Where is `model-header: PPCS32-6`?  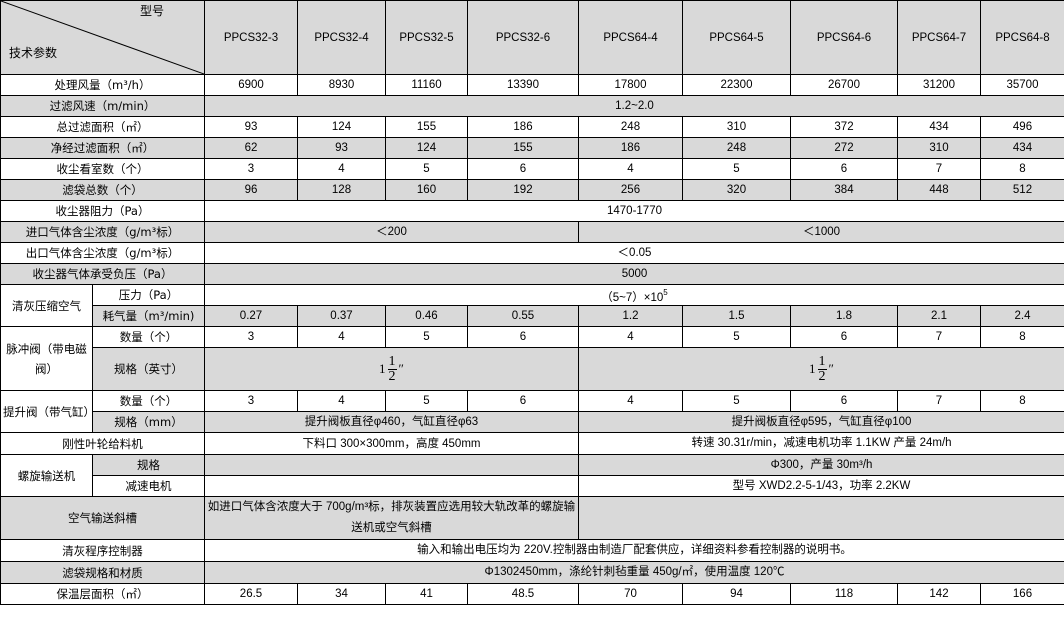
model-header: PPCS32-6 is located at coordinates (523, 37).